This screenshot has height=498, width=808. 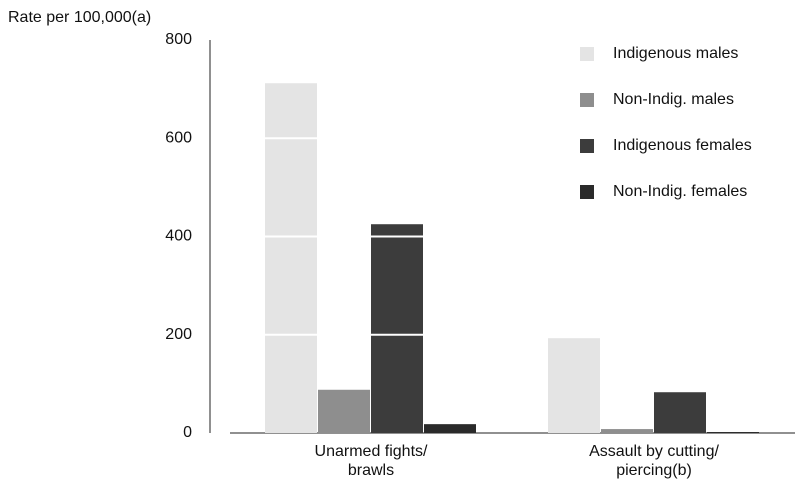 What do you see at coordinates (682, 145) in the screenshot?
I see `legend-label: Indigenous females` at bounding box center [682, 145].